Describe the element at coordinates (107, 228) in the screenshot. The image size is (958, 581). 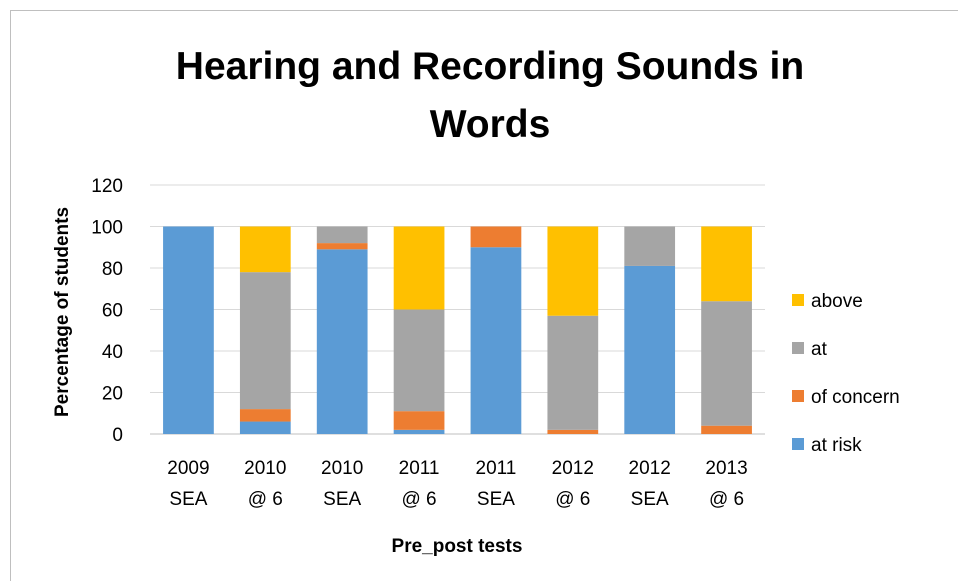
I see `y-tick-label: 100` at that location.